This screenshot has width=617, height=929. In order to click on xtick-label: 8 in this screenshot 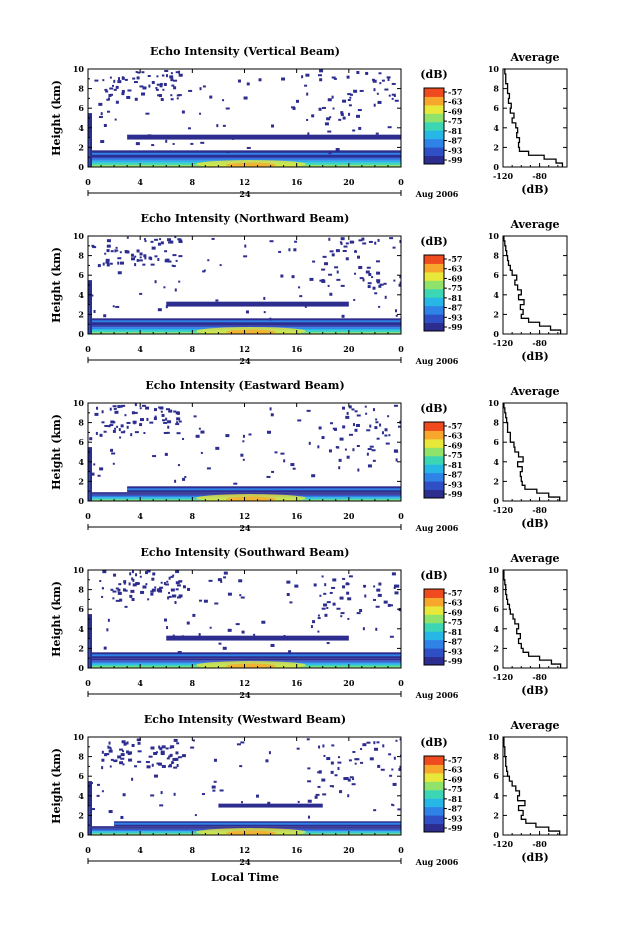, I will do `click(193, 182)`.